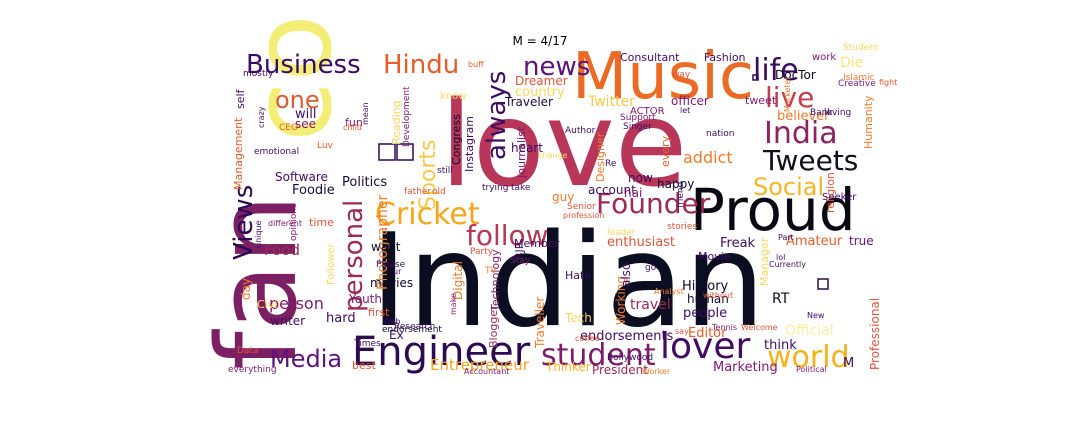 The height and width of the screenshot is (432, 1080). I want to click on word-management: Management, so click(238, 153).